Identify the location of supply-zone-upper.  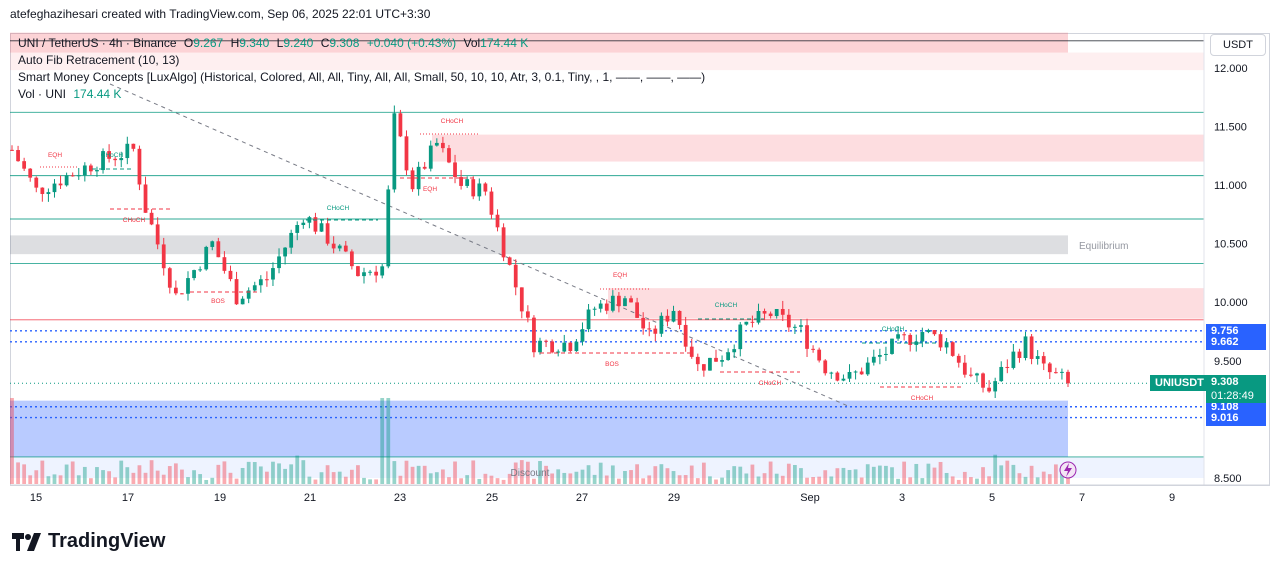
(818, 148).